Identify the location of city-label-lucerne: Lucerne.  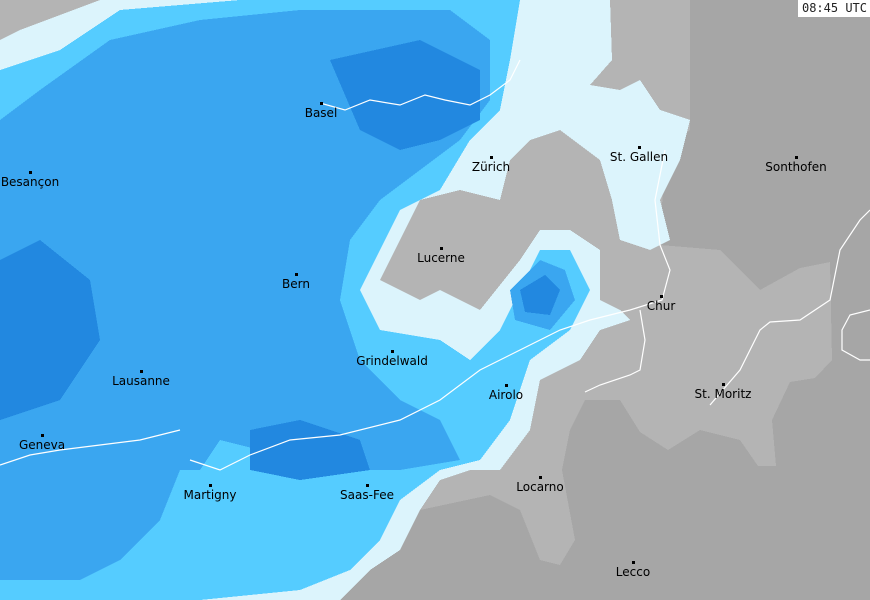
(441, 258).